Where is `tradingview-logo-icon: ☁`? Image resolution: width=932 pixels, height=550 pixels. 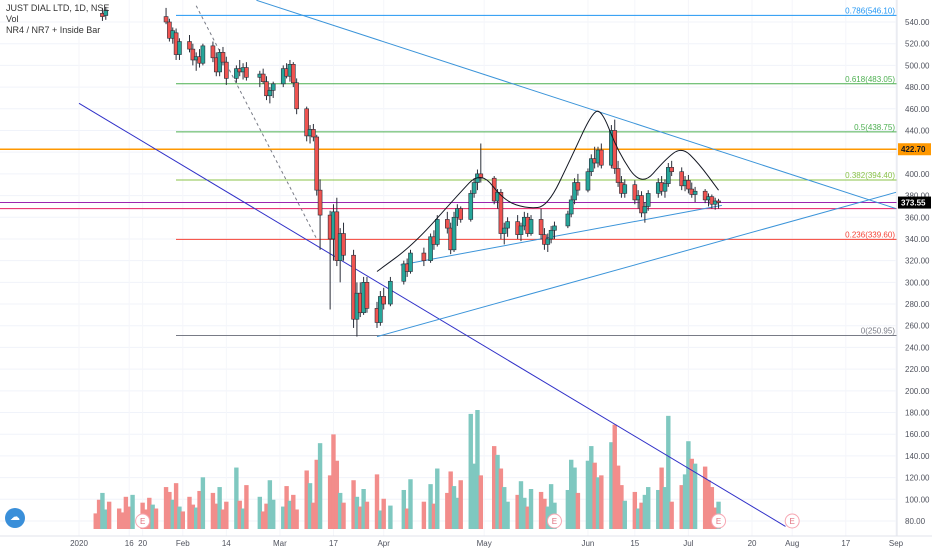
tradingview-logo-icon: ☁ is located at coordinates (15, 518).